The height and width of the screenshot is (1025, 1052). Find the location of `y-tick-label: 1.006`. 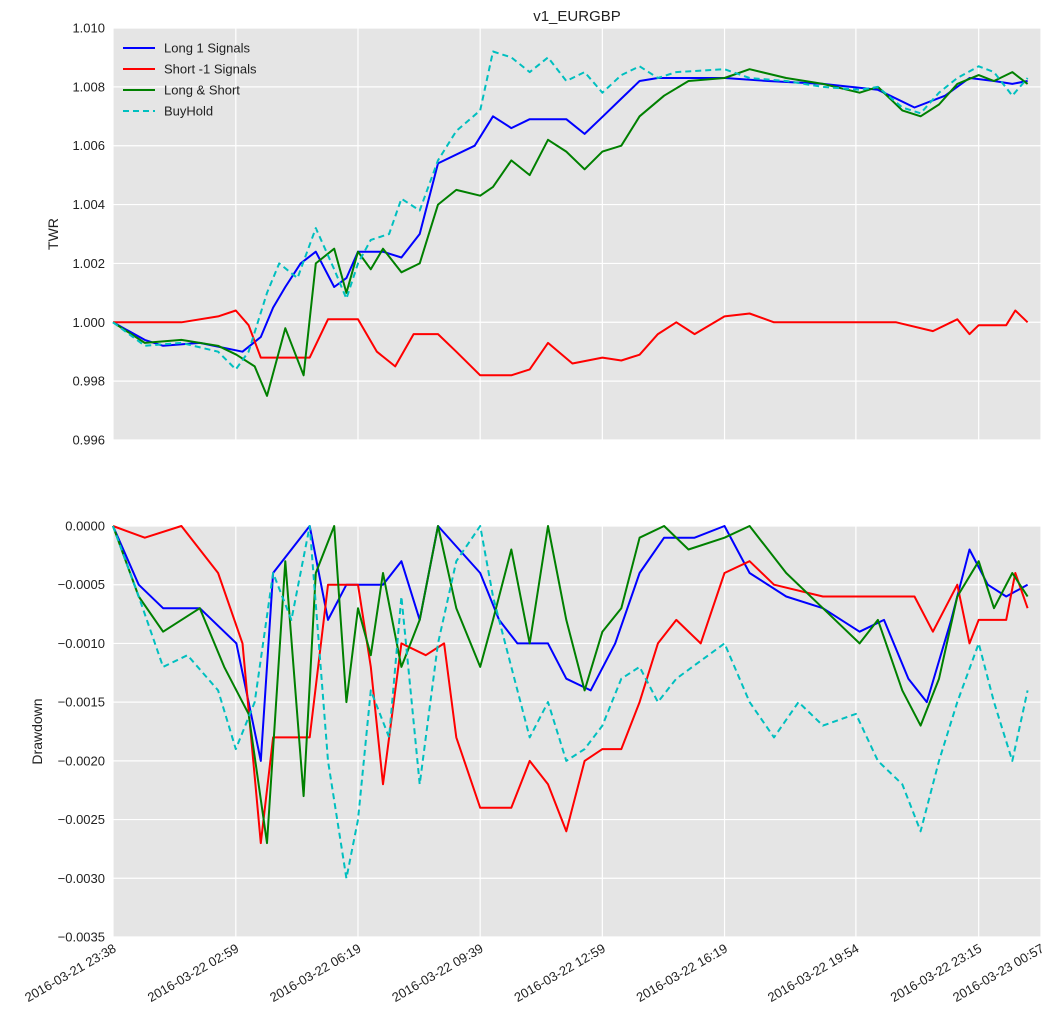

y-tick-label: 1.006 is located at coordinates (88, 145).